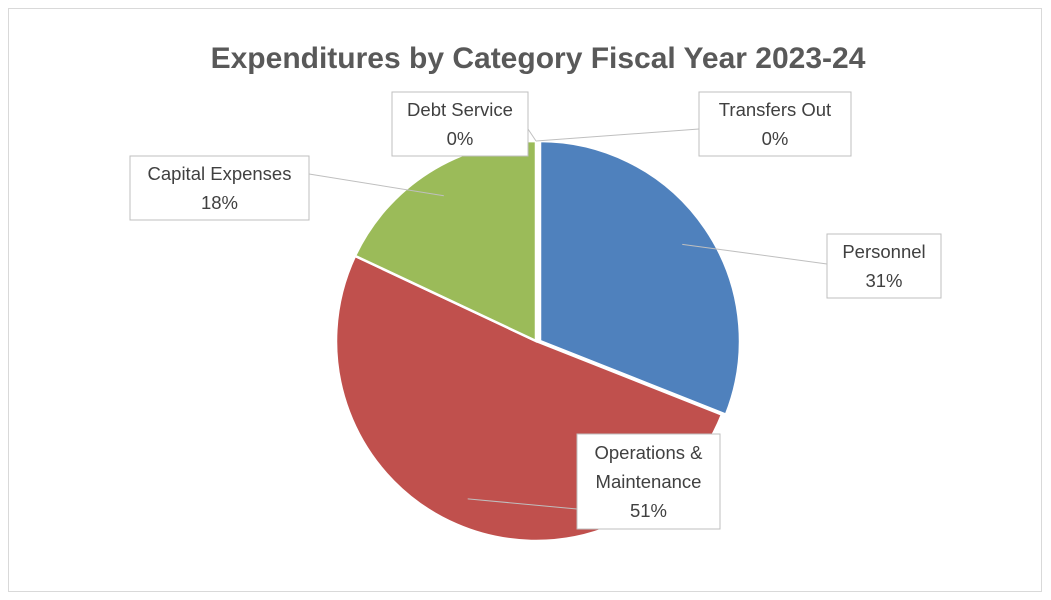 The height and width of the screenshot is (600, 1051). I want to click on data-label-category: Personnel, so click(883, 251).